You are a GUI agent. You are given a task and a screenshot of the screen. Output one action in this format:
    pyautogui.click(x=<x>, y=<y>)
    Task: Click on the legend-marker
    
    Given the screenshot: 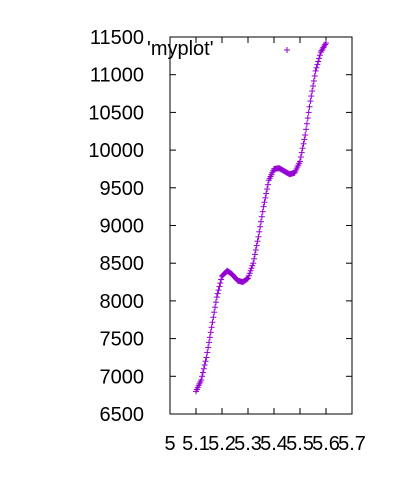 What is the action you would take?
    pyautogui.click(x=287, y=50)
    